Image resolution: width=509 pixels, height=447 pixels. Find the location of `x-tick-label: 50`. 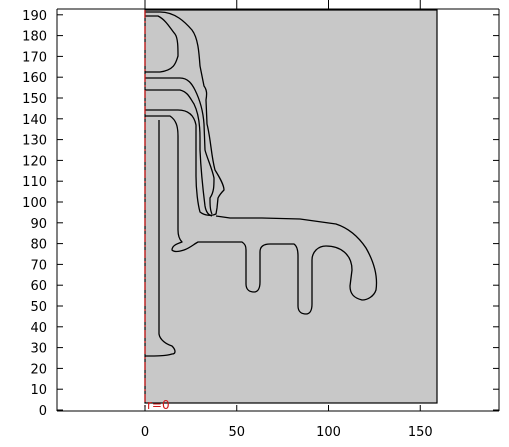

x-tick-label: 50 is located at coordinates (236, 432).